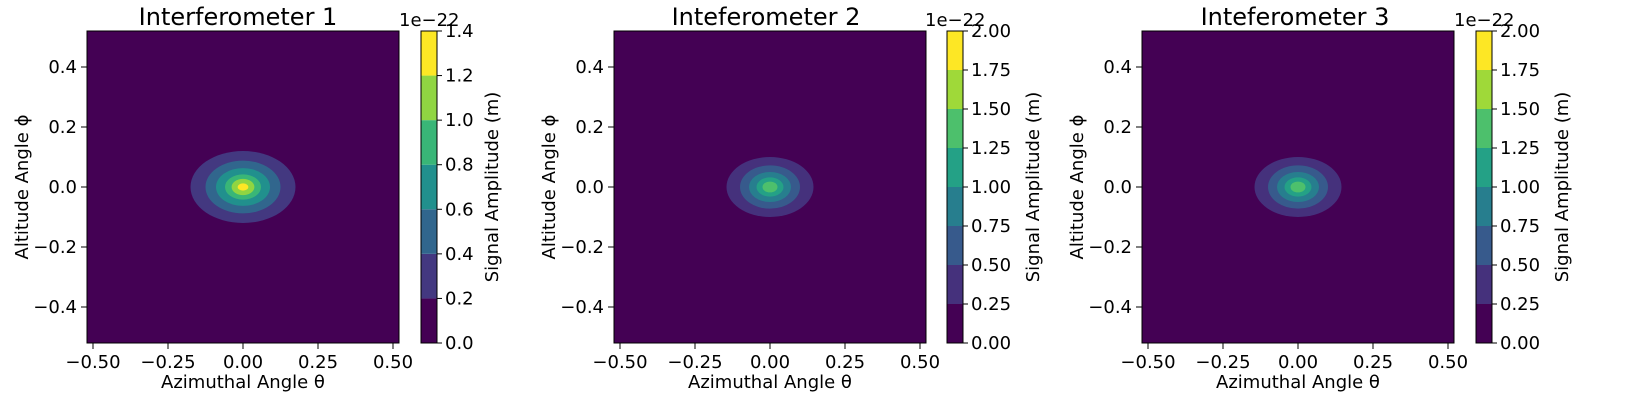  I want to click on colorbar-tick-label: 1.4, so click(459, 31).